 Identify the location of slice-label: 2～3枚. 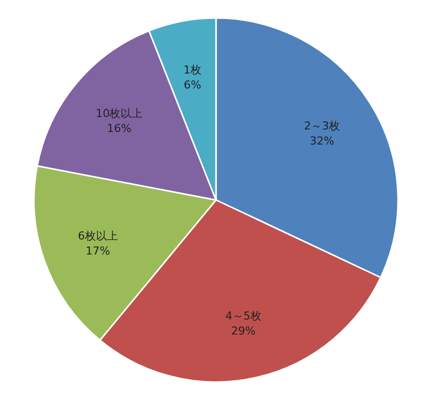
(322, 126).